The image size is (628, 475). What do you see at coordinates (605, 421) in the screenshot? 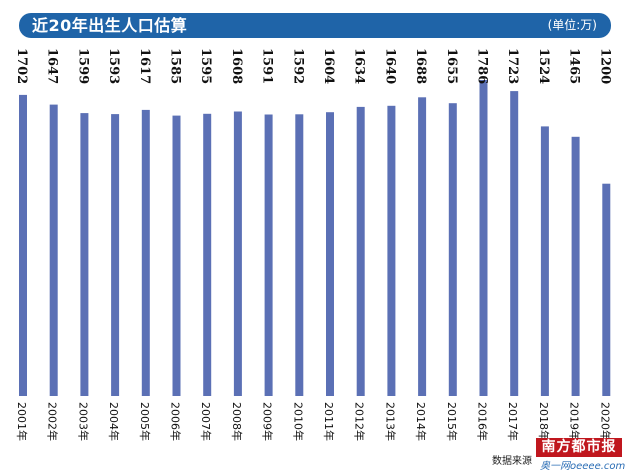
I see `category-label: 2020年` at bounding box center [605, 421].